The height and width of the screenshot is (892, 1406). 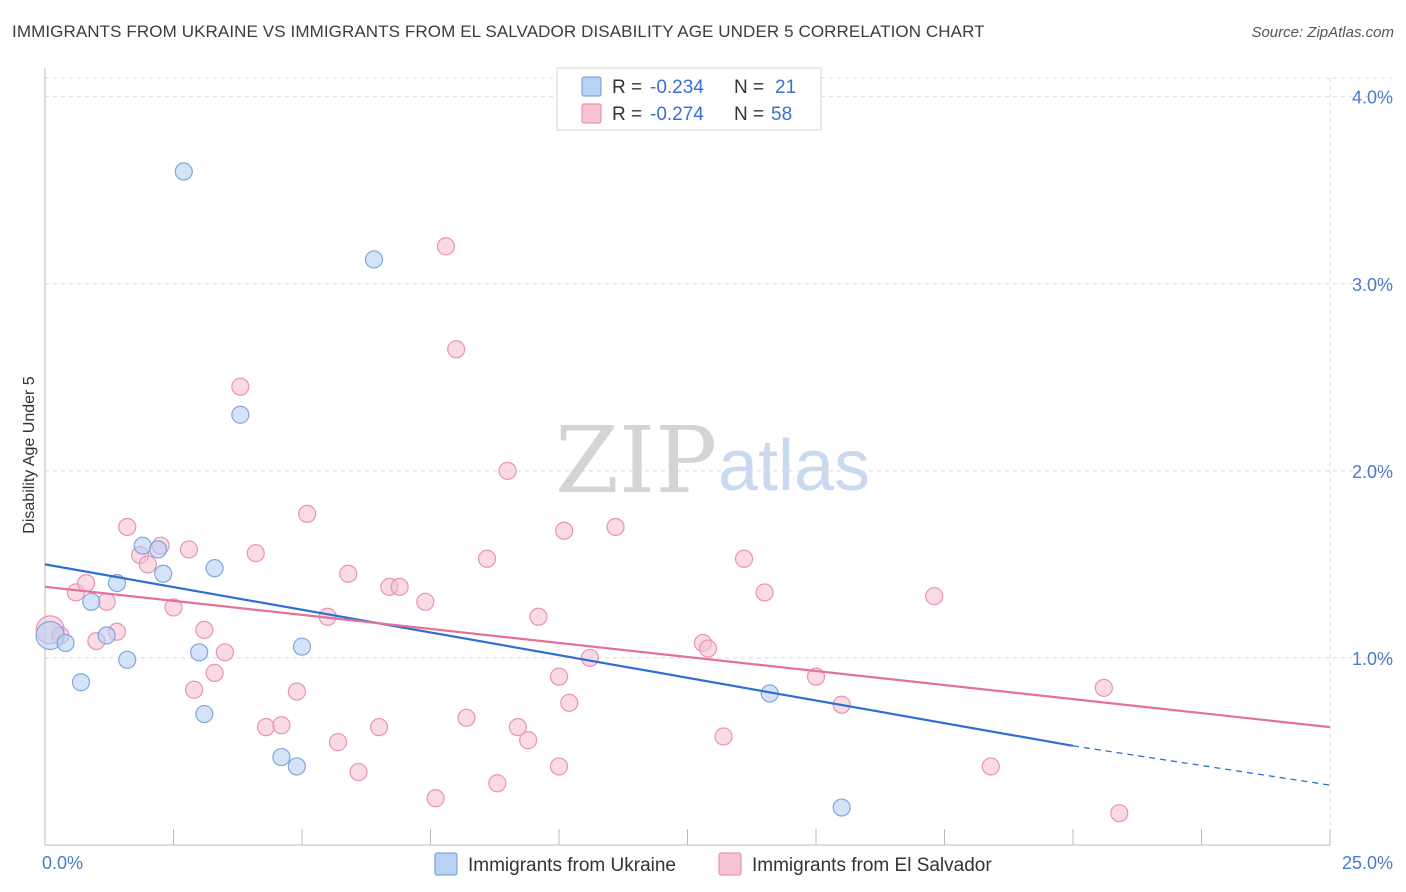 What do you see at coordinates (636, 460) in the screenshot?
I see `watermark-zip: ZIP` at bounding box center [636, 460].